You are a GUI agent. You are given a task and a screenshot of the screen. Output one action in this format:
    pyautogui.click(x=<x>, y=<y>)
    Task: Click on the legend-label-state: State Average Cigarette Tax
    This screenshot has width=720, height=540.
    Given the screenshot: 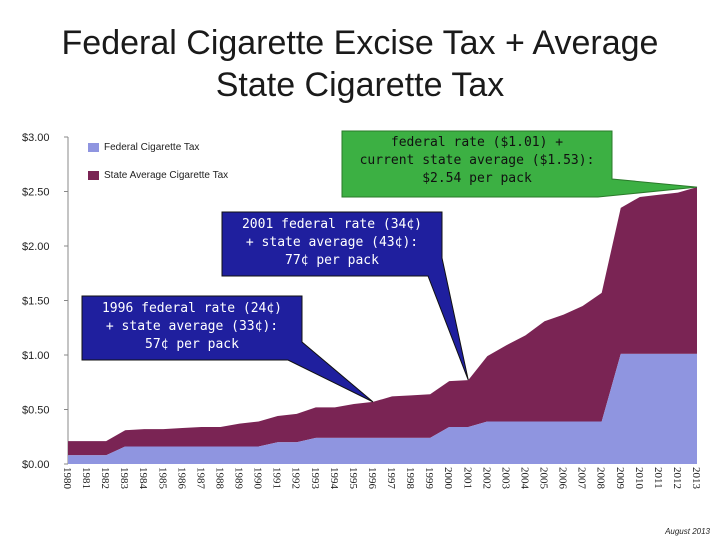 What is the action you would take?
    pyautogui.click(x=166, y=175)
    